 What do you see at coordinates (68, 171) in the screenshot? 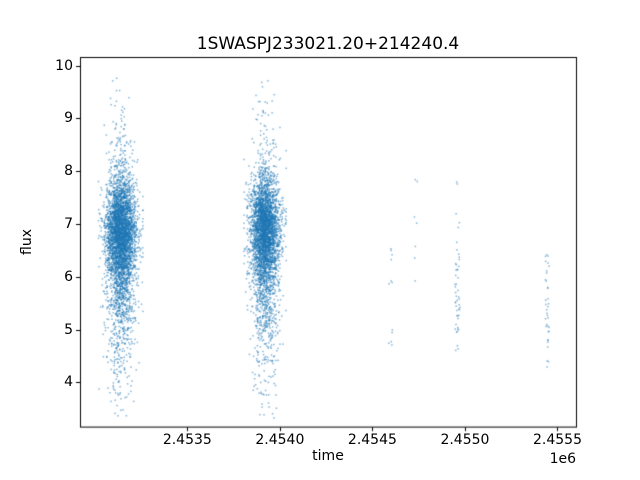
I see `y-tick-label: 8` at bounding box center [68, 171].